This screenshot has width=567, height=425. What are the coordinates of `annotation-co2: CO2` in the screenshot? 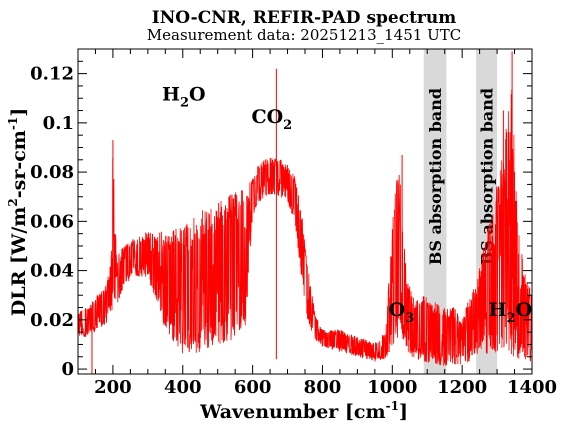 It's located at (271, 119).